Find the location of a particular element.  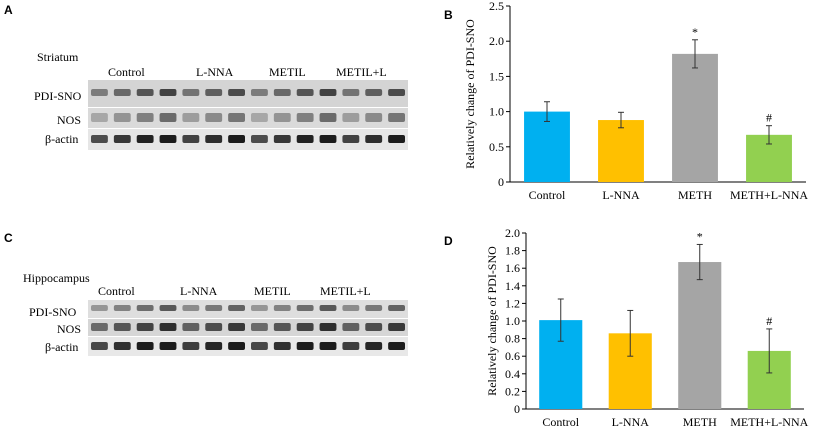

blot-c-image is located at coordinates (248, 328).